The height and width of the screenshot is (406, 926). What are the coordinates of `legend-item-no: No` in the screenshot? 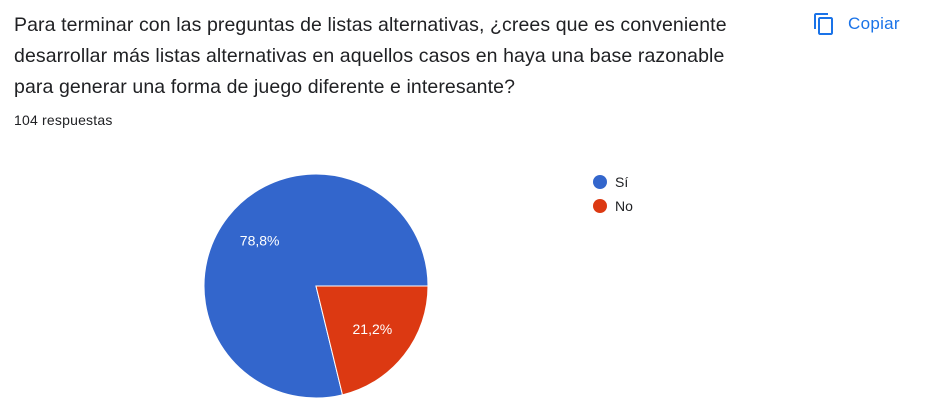 It's located at (613, 206).